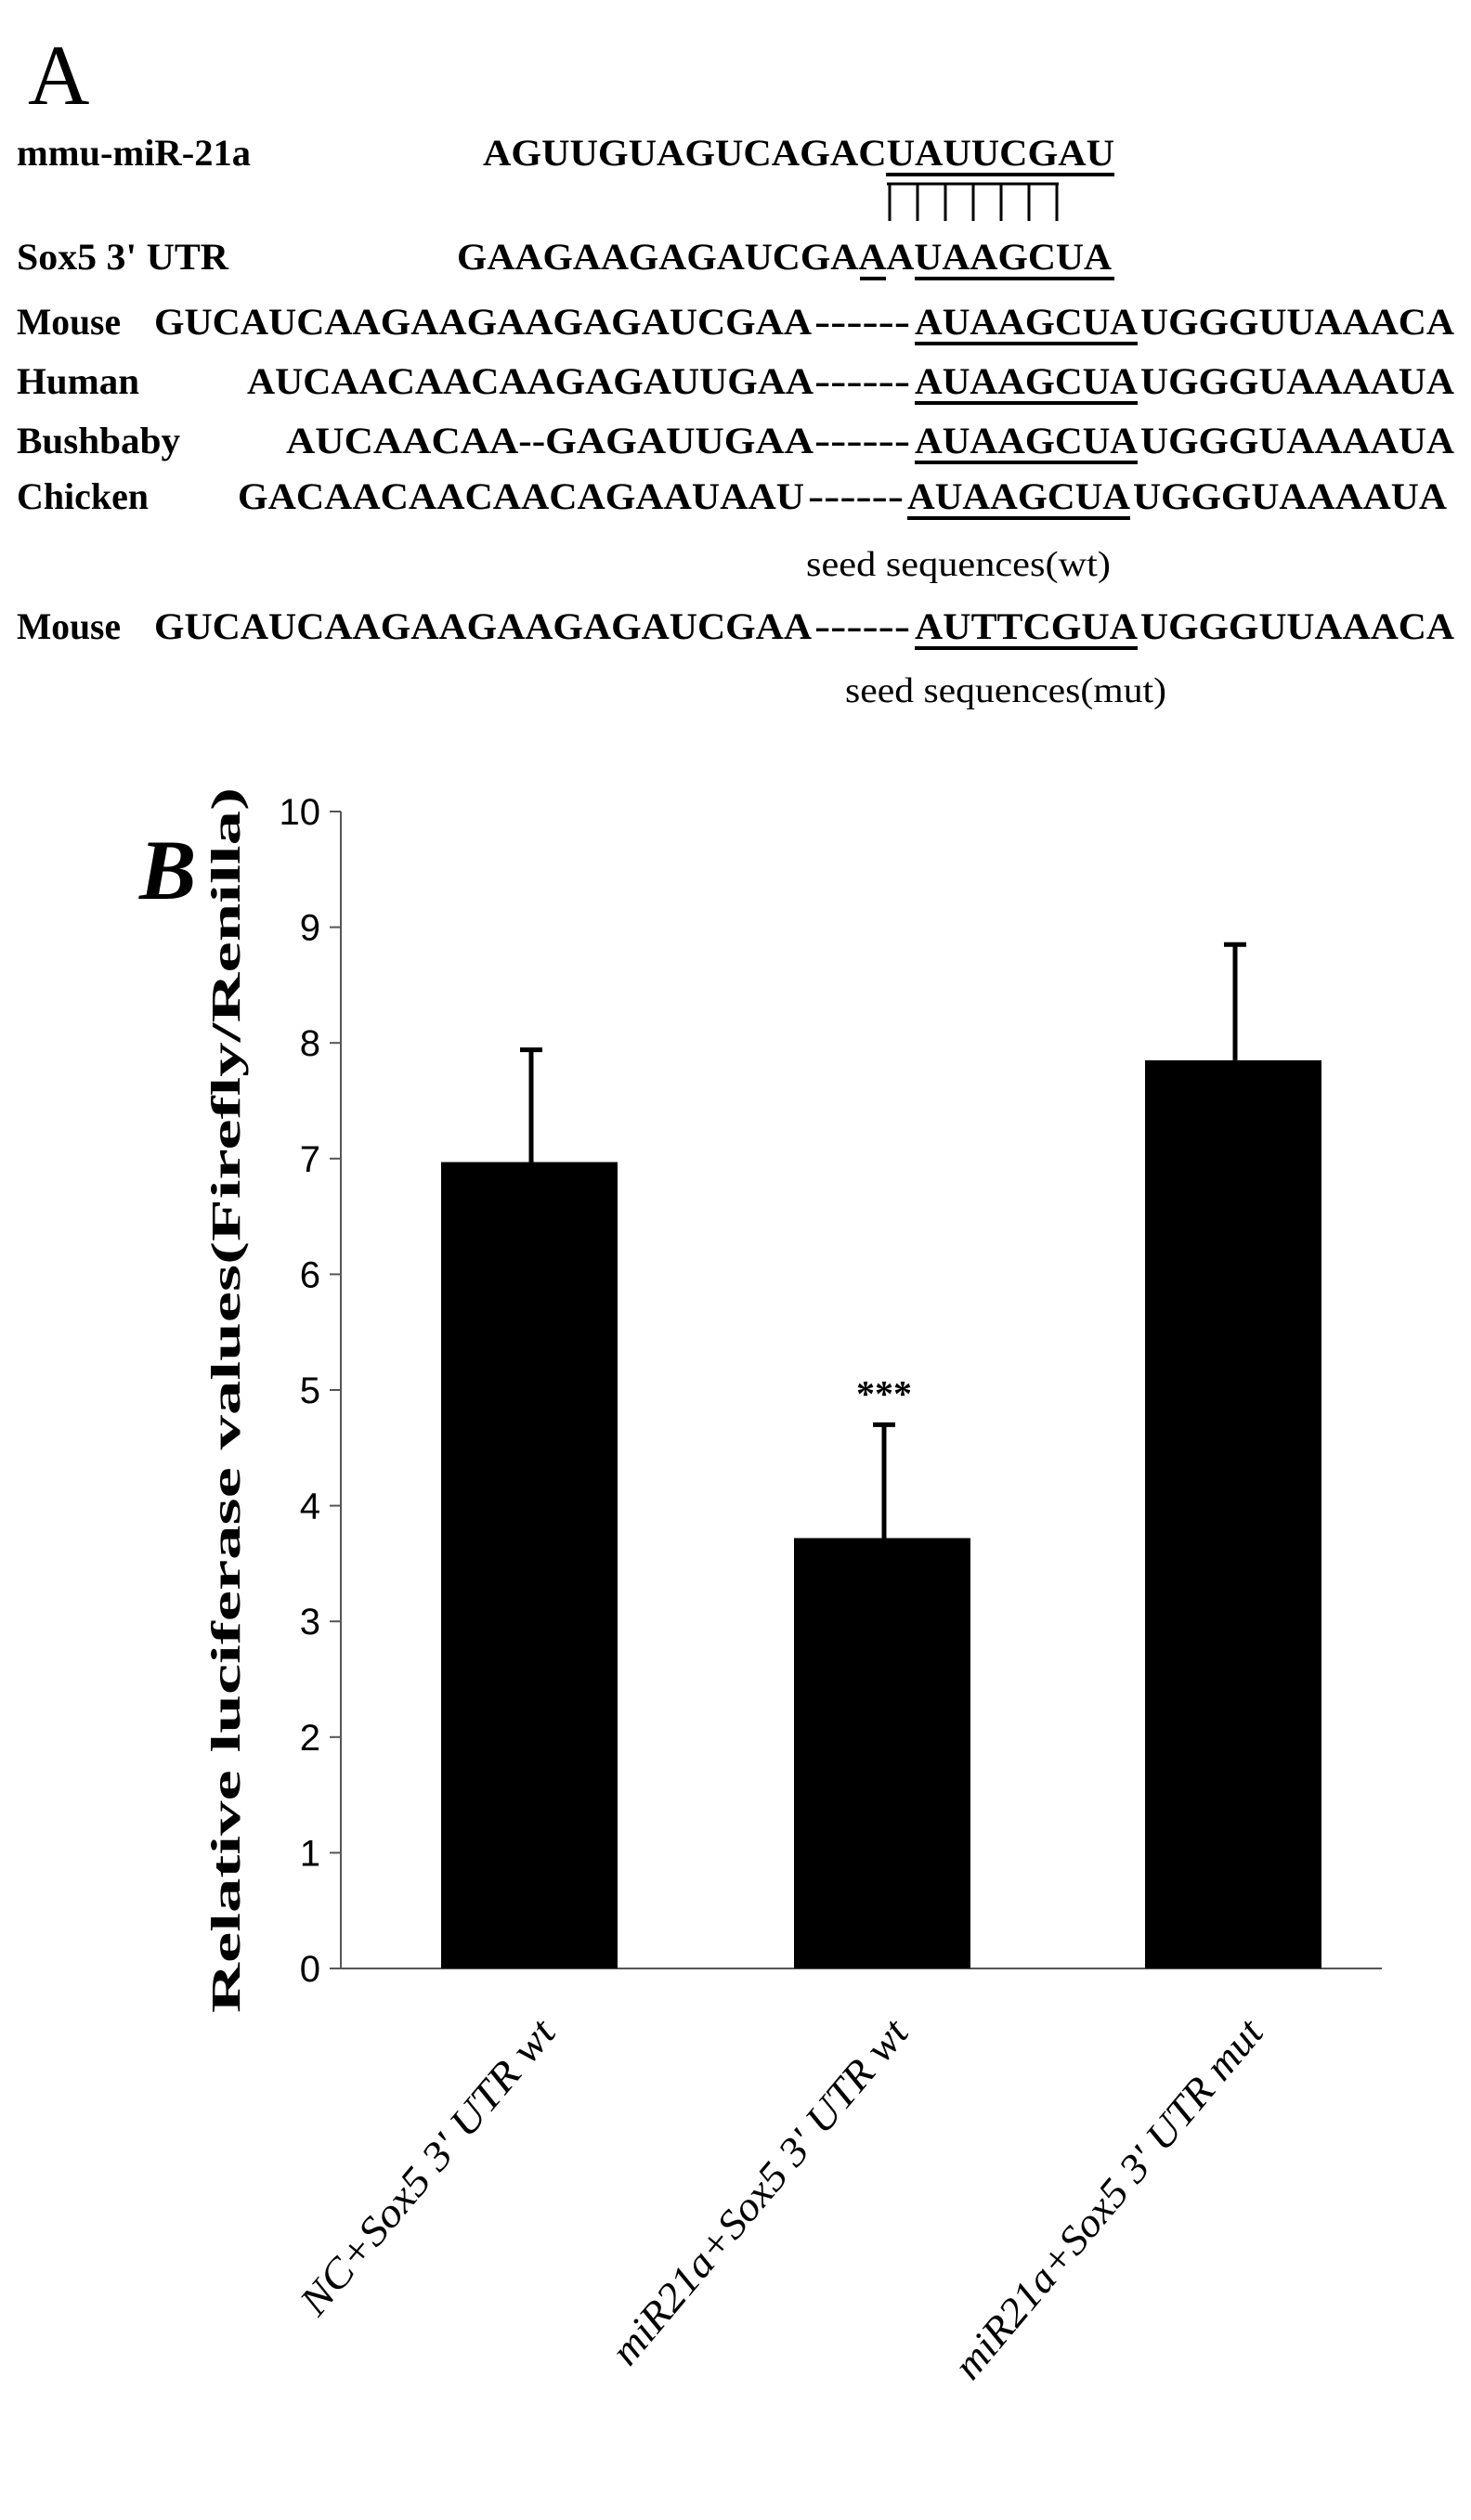 Image resolution: width=1471 pixels, height=2520 pixels. I want to click on y-tick-label: 1, so click(310, 1853).